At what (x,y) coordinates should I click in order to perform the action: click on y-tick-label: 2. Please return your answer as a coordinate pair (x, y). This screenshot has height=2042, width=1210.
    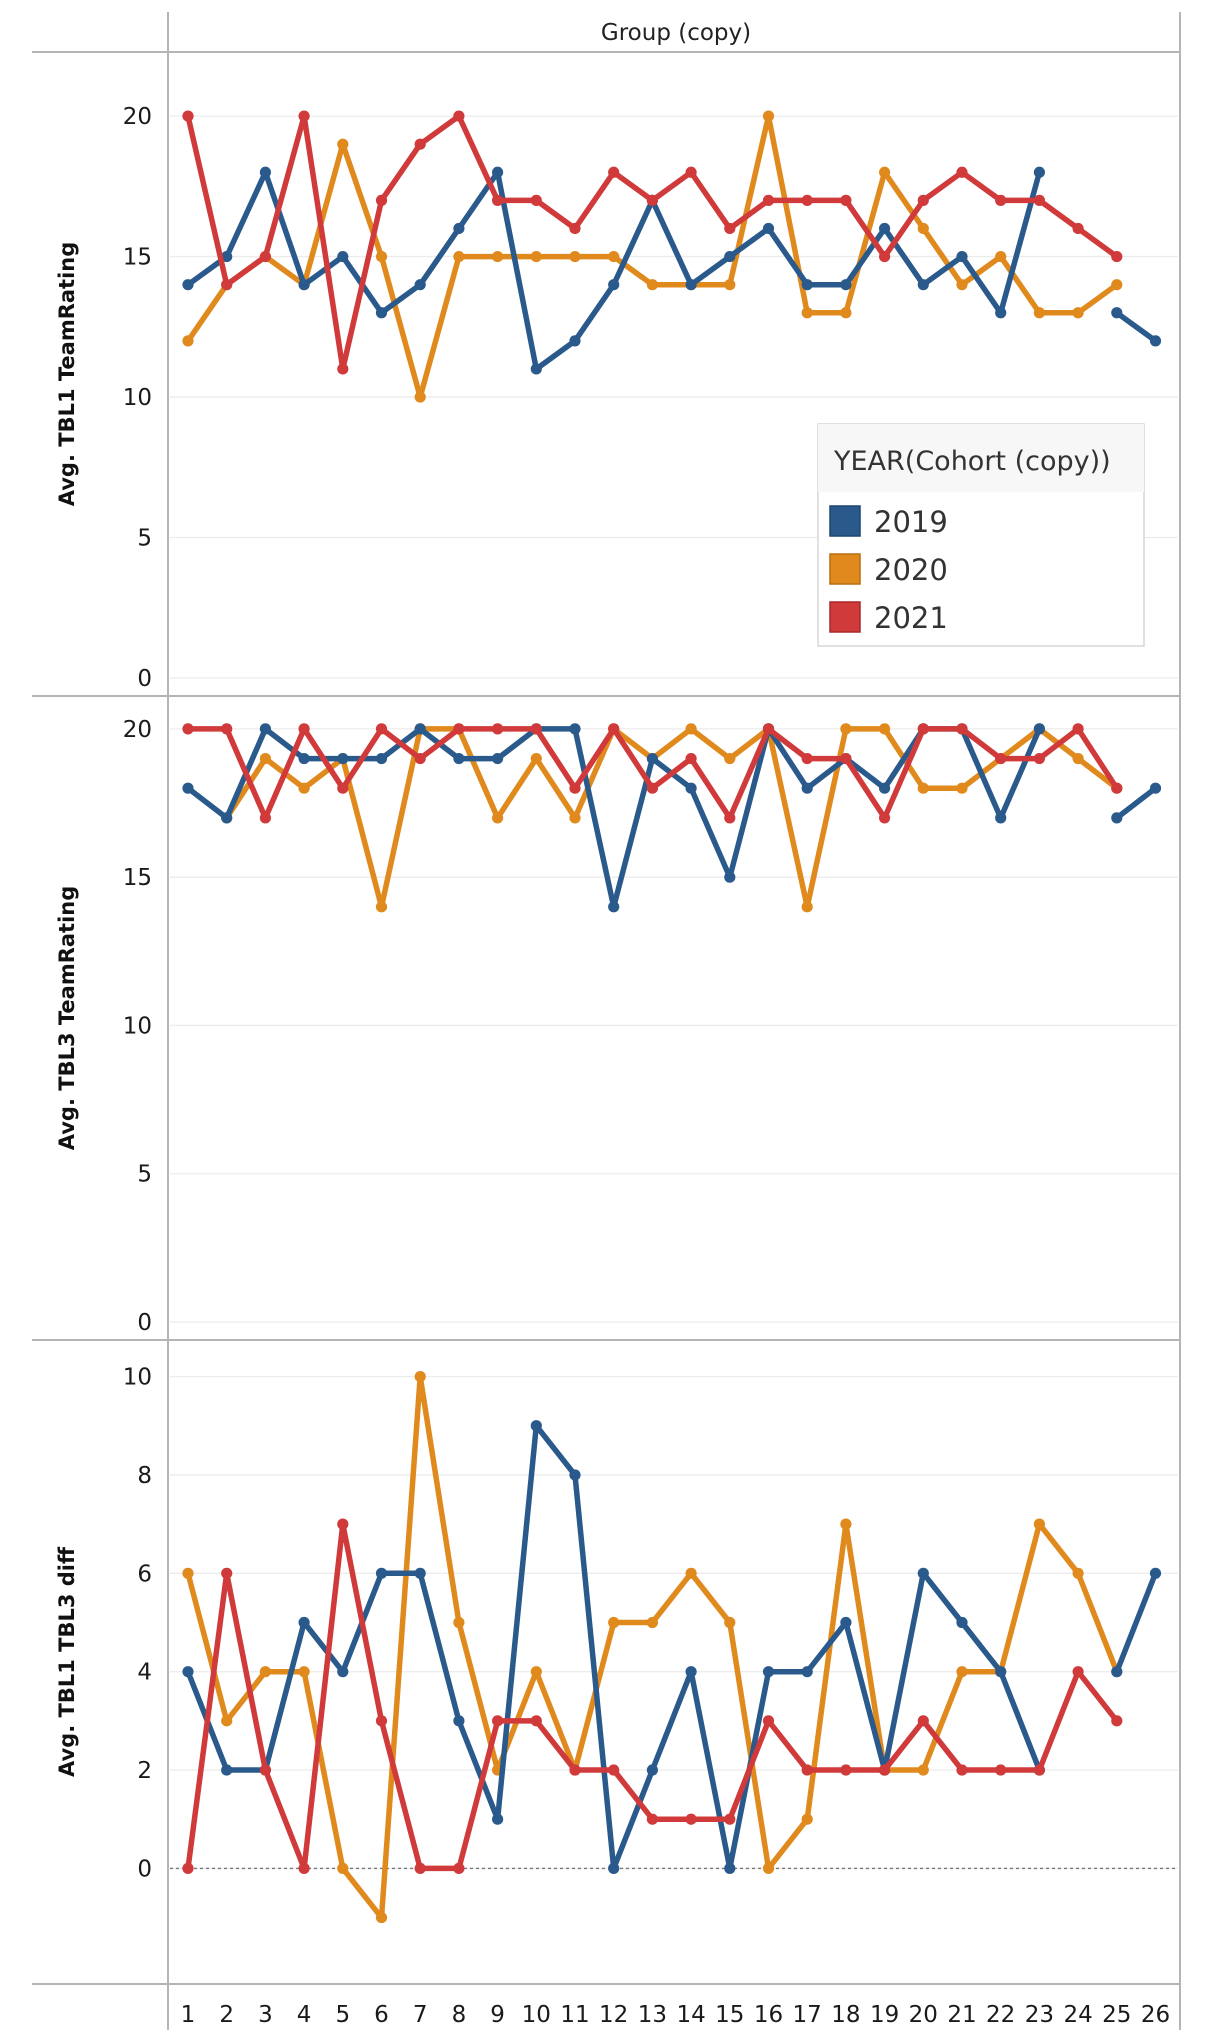
    Looking at the image, I should click on (144, 1771).